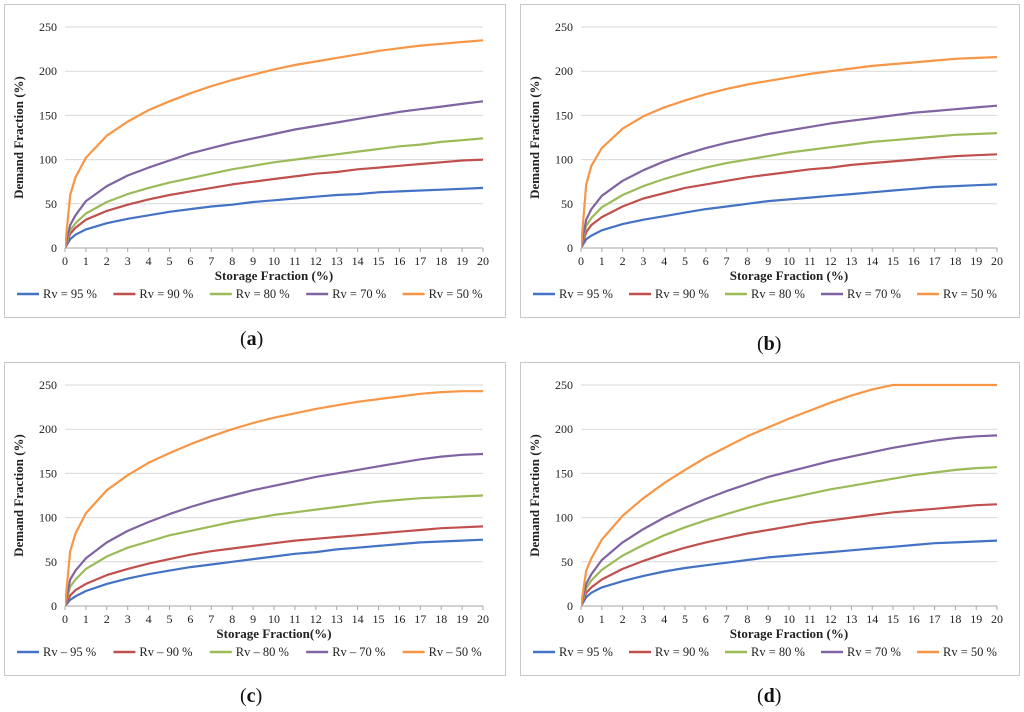  Describe the element at coordinates (149, 261) in the screenshot. I see `x-tick-label: 4` at that location.